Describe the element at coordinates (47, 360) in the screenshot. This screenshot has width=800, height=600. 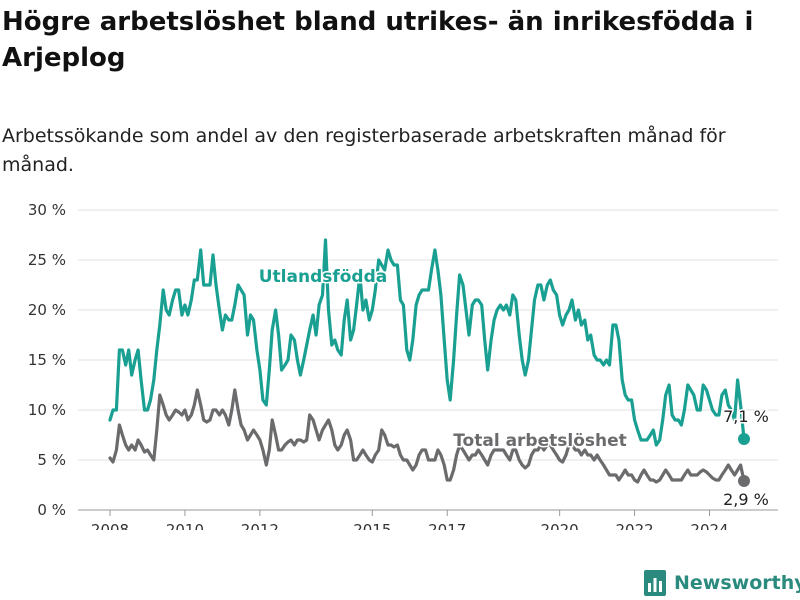
I see `y-tick-label: 15 %` at that location.